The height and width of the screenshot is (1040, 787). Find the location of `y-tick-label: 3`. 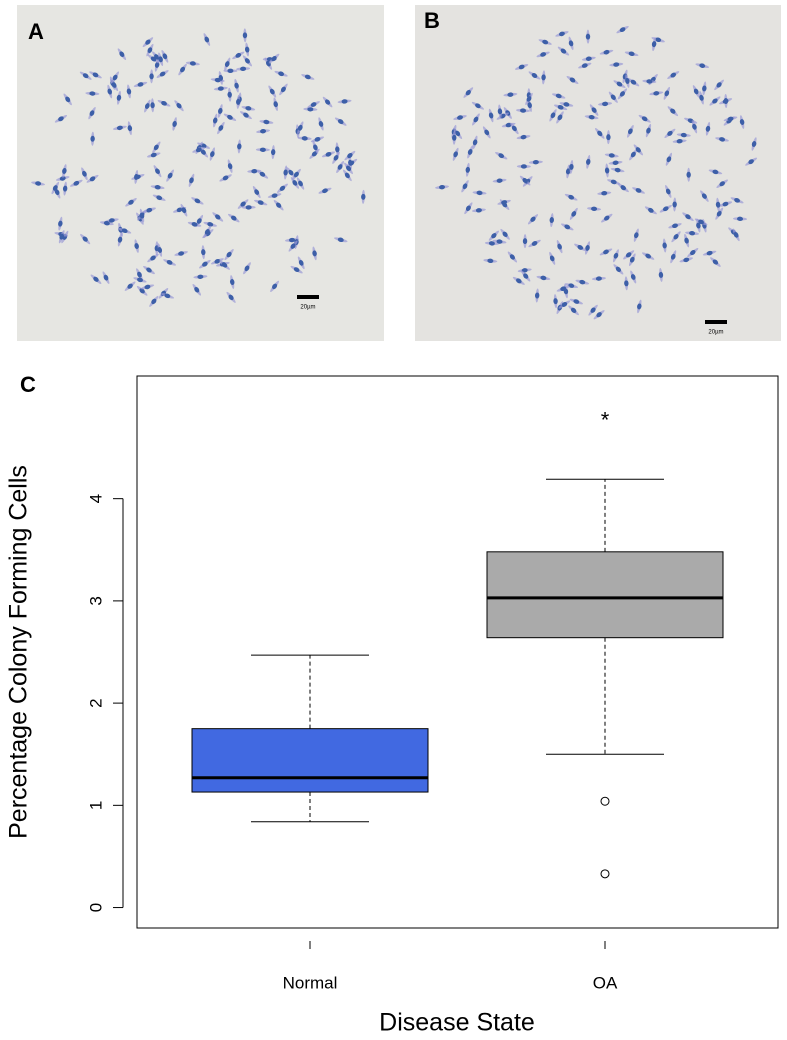

y-tick-label: 3 is located at coordinates (95, 600).